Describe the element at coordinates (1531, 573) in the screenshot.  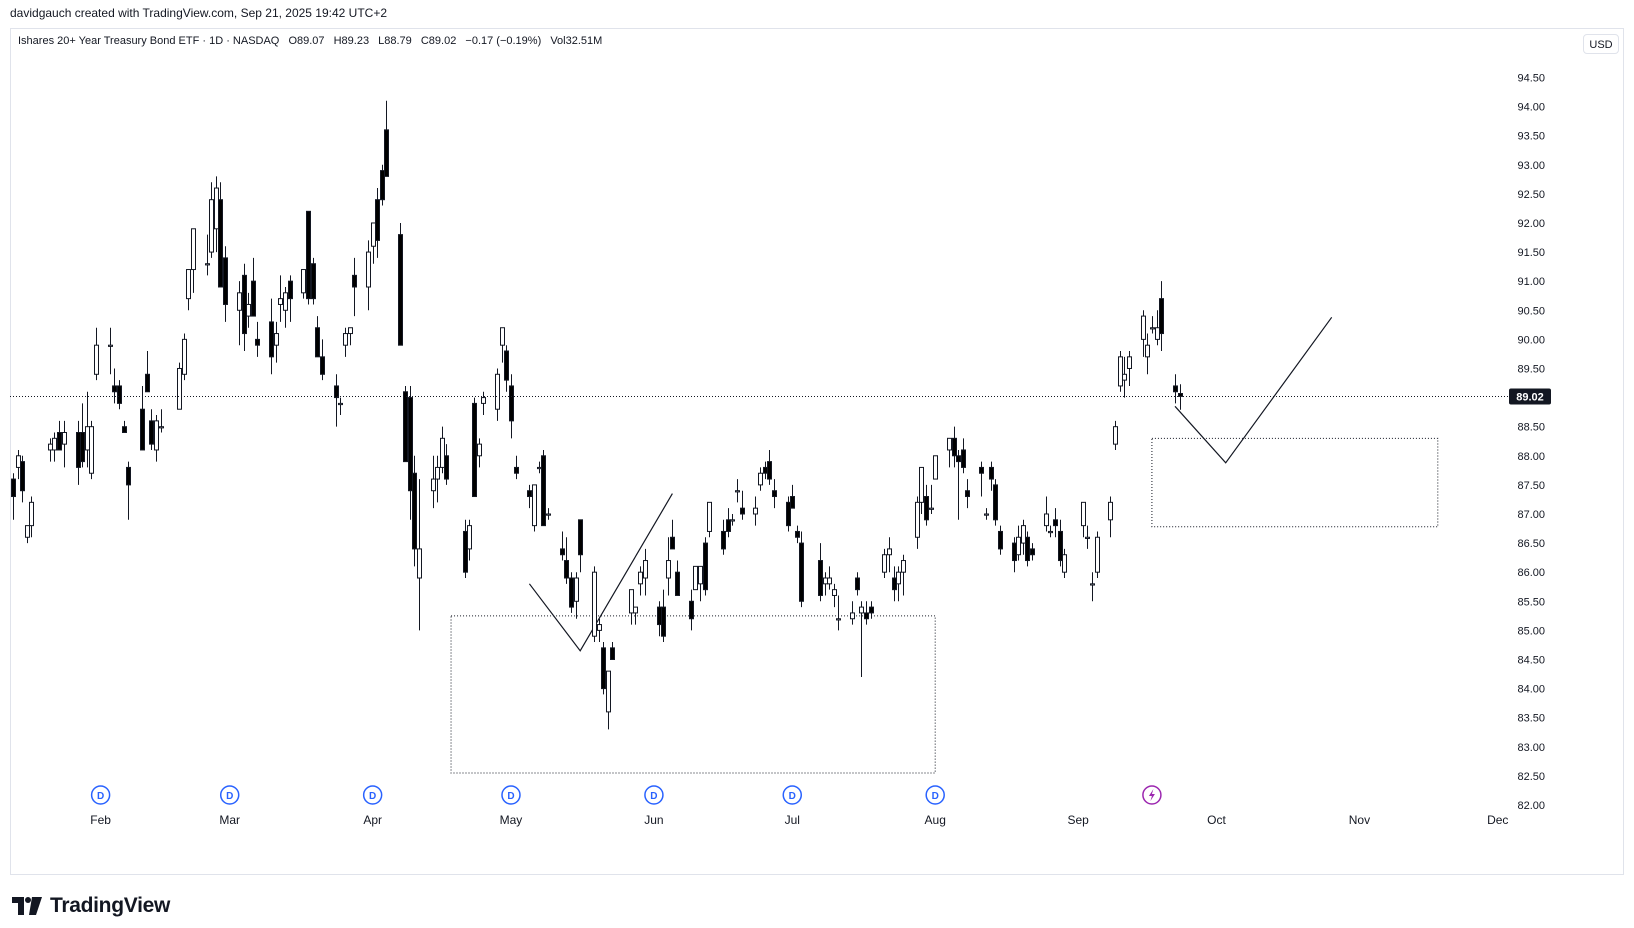
I see `price-tick-label: 86.00` at that location.